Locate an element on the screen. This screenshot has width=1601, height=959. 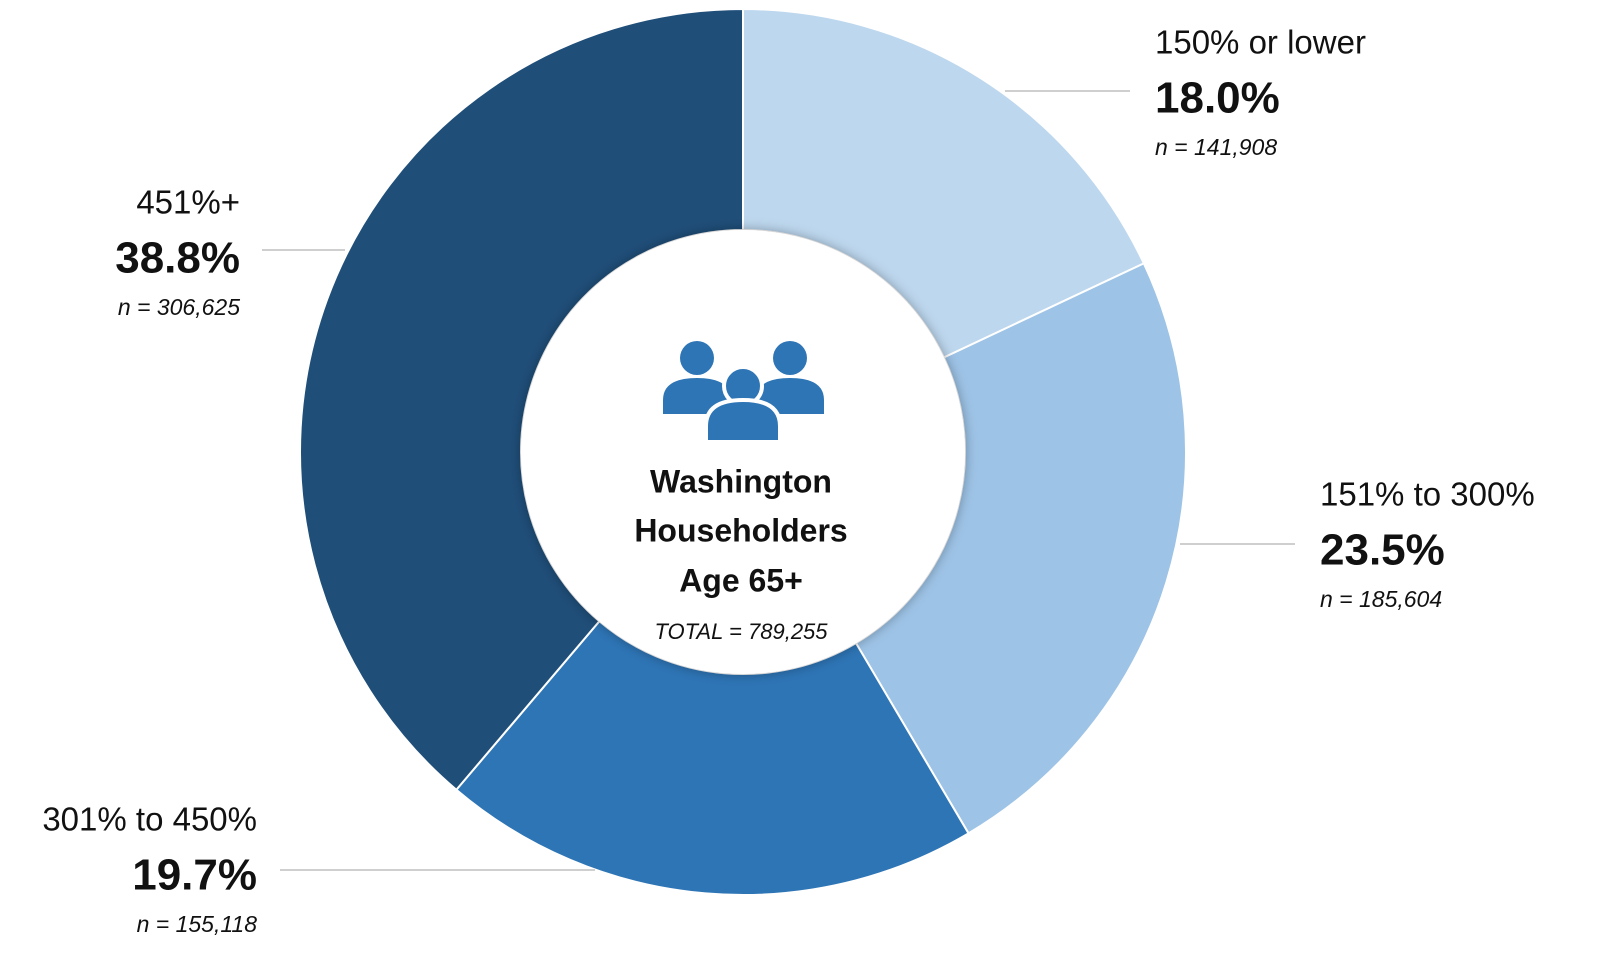
category-label: 301% to 450% is located at coordinates (149, 819).